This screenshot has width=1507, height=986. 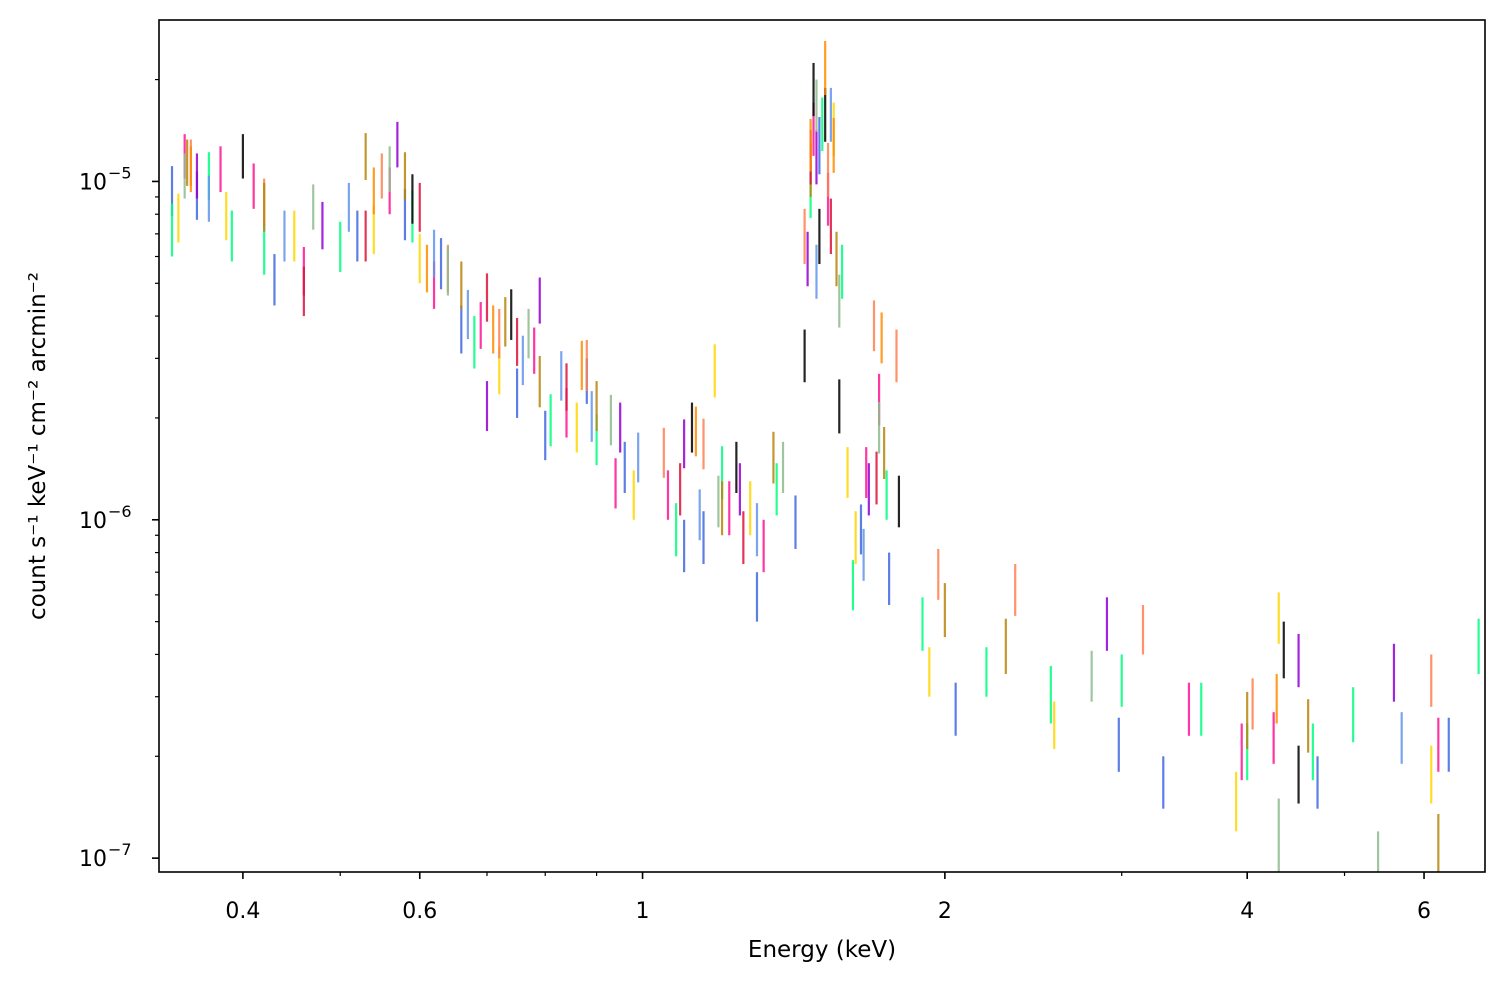 I want to click on y-tick-exponent: −6, so click(x=120, y=511).